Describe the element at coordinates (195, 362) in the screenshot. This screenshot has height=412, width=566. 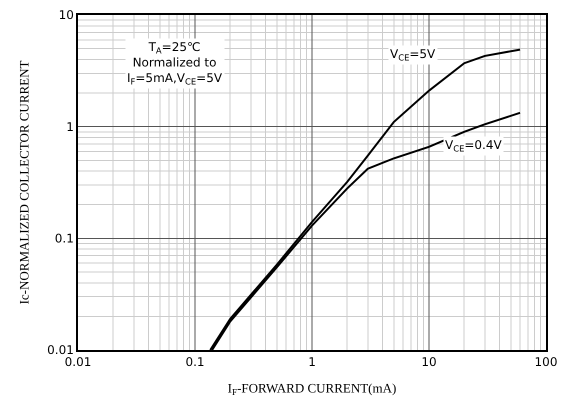
I see `x-tick-label: 0.1` at that location.